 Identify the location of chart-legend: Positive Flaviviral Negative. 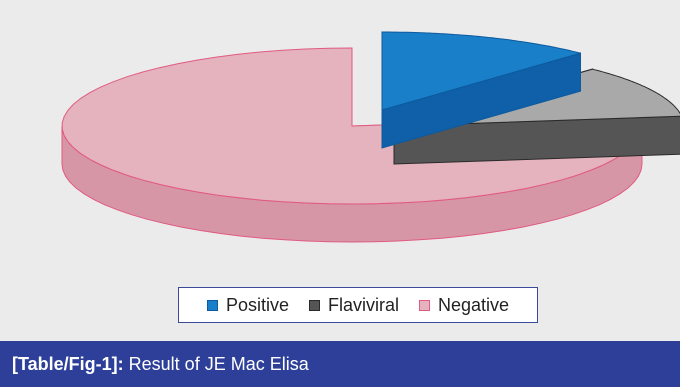
(358, 305).